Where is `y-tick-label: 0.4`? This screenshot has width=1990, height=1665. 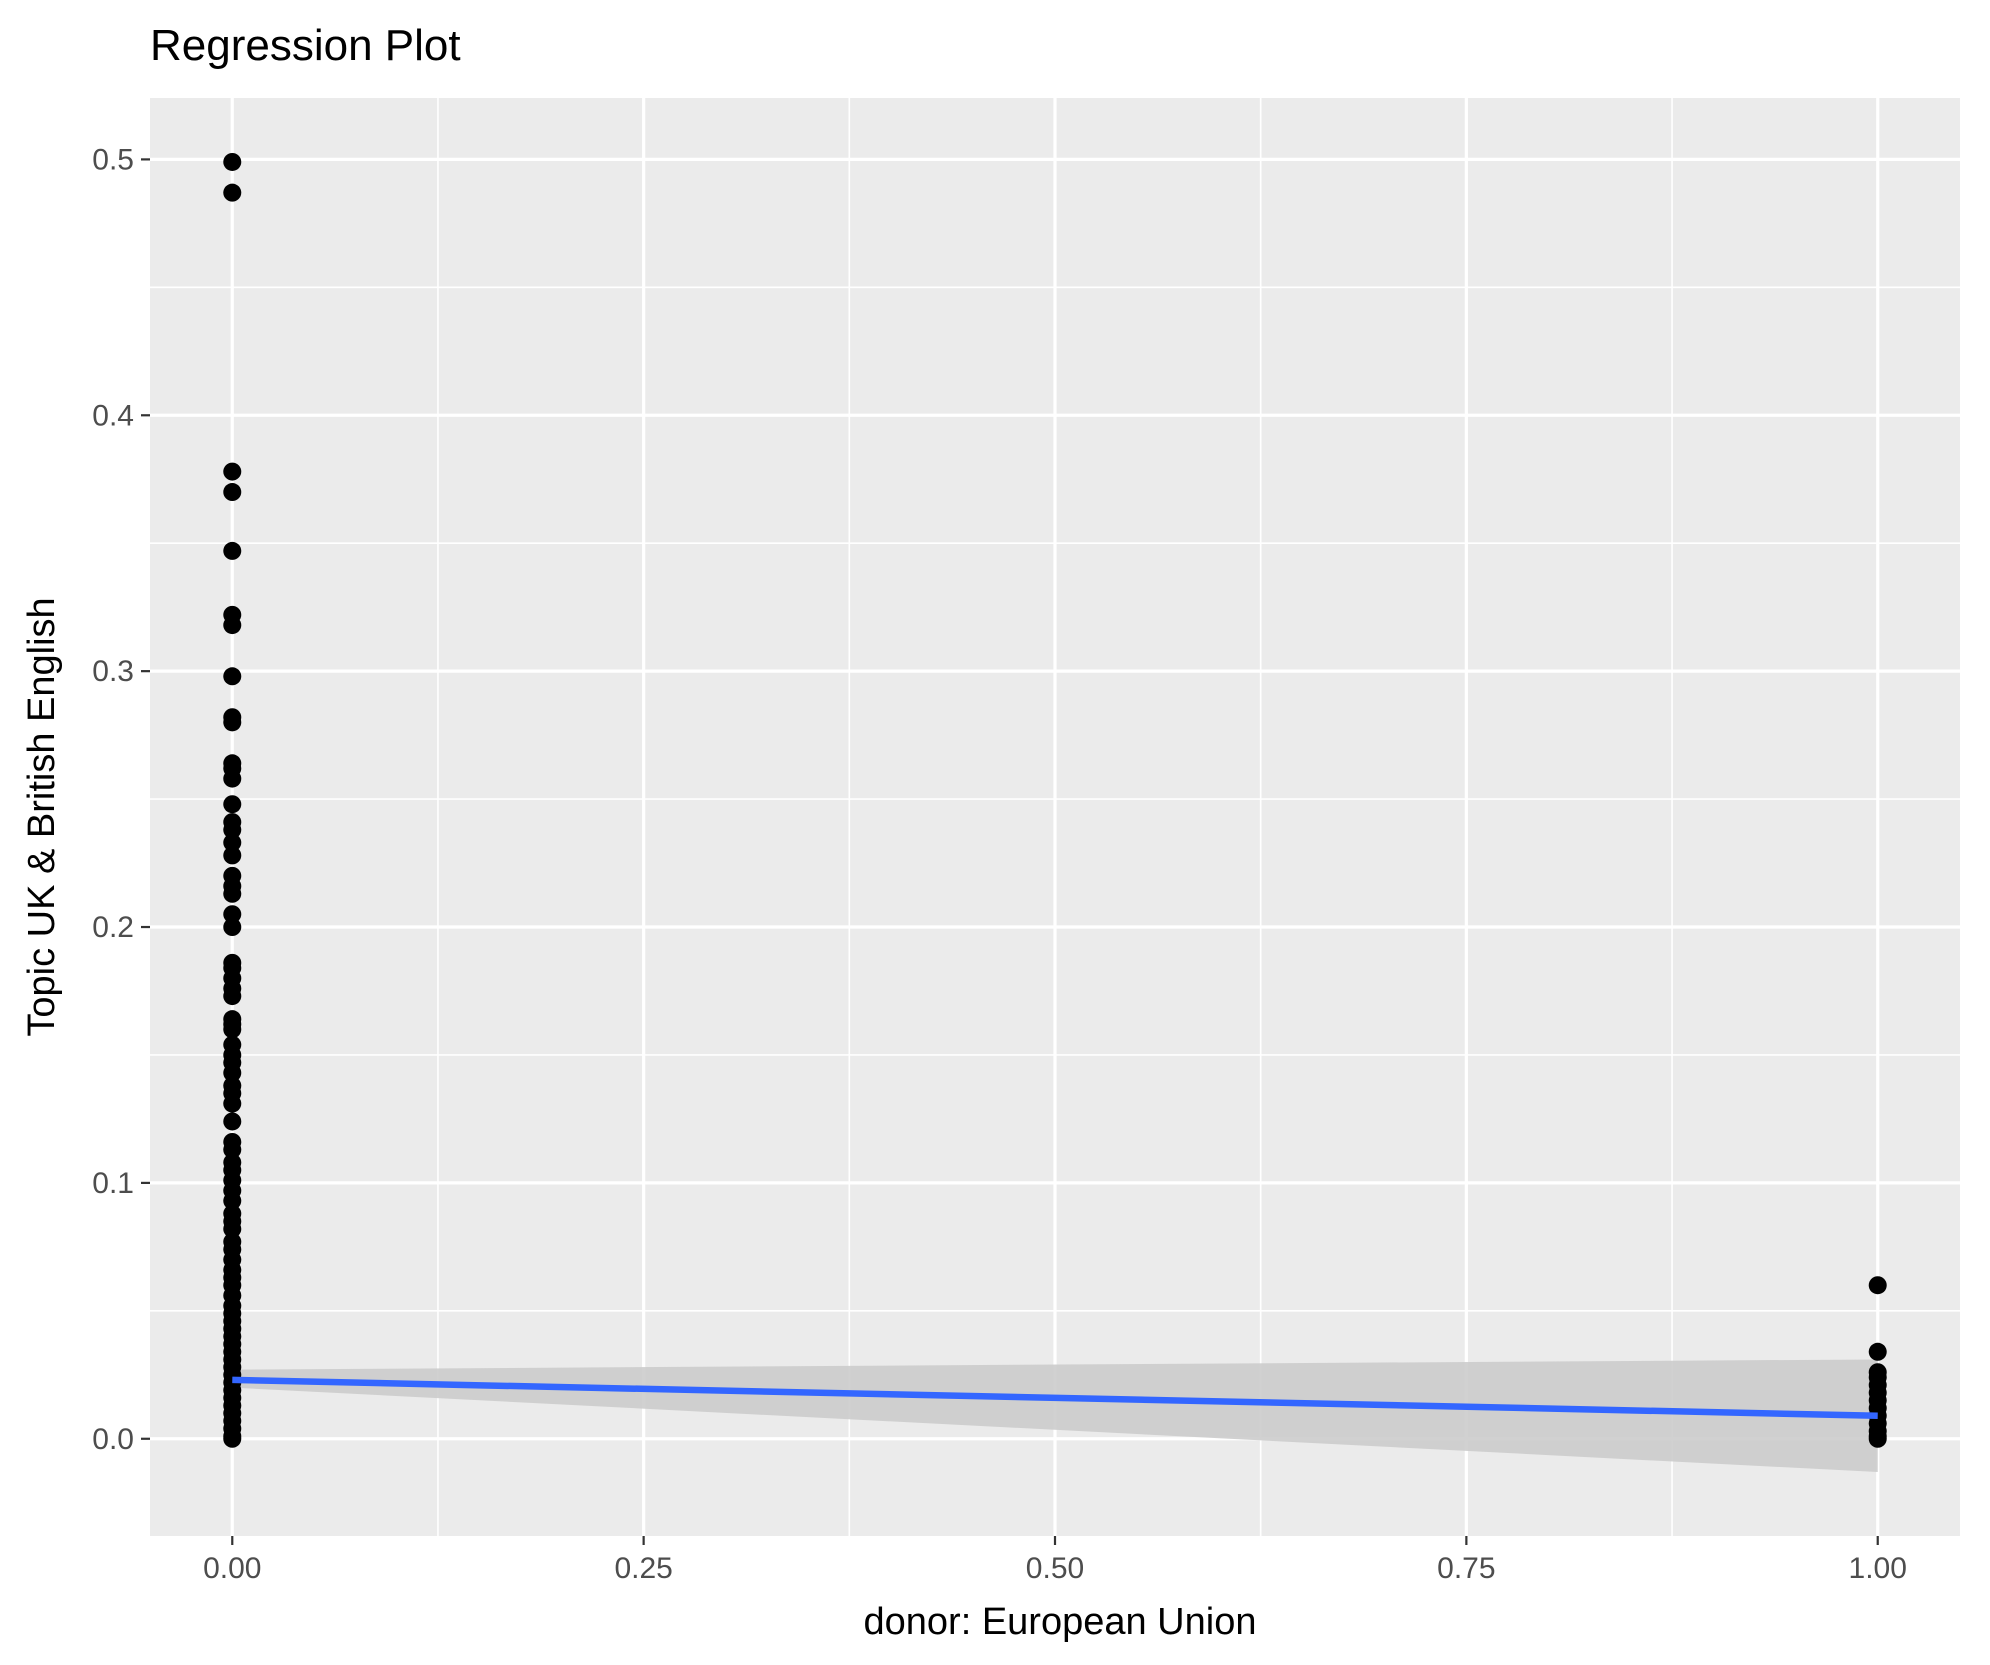
y-tick-label: 0.4 is located at coordinates (113, 415).